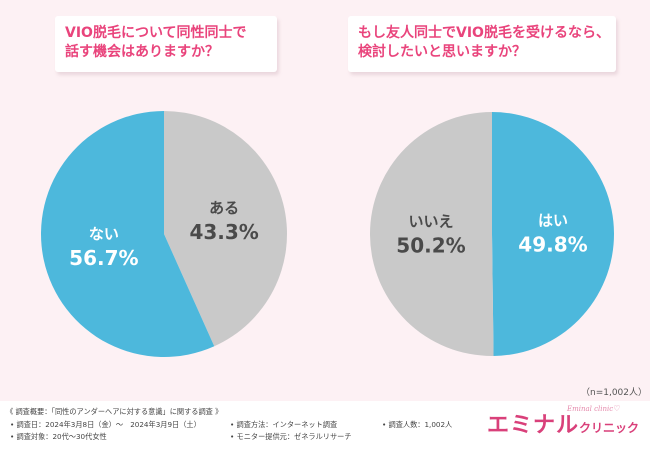  Describe the element at coordinates (284, 424) in the screenshot. I see `survey-method: • 調査方法：インターネット調査` at that location.